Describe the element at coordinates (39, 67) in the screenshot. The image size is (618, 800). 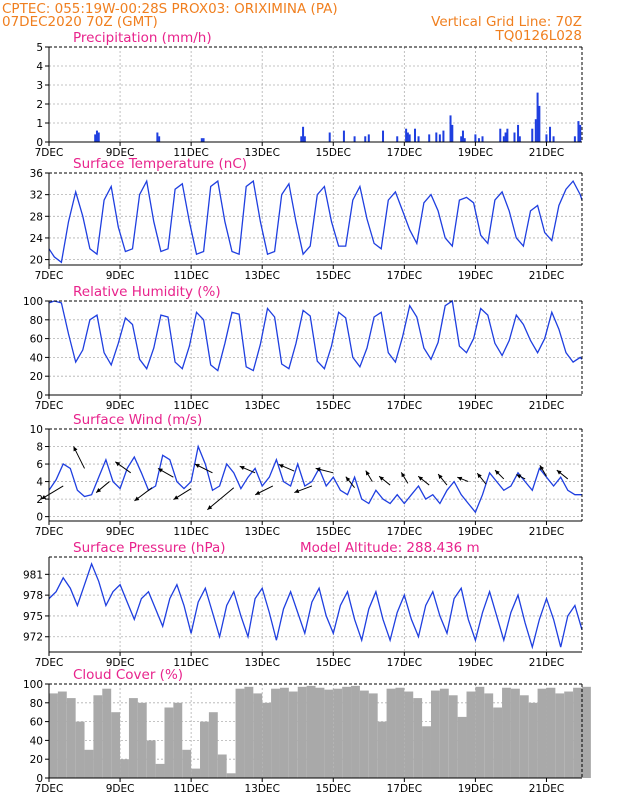
I see `y-tick-label: 4` at that location.